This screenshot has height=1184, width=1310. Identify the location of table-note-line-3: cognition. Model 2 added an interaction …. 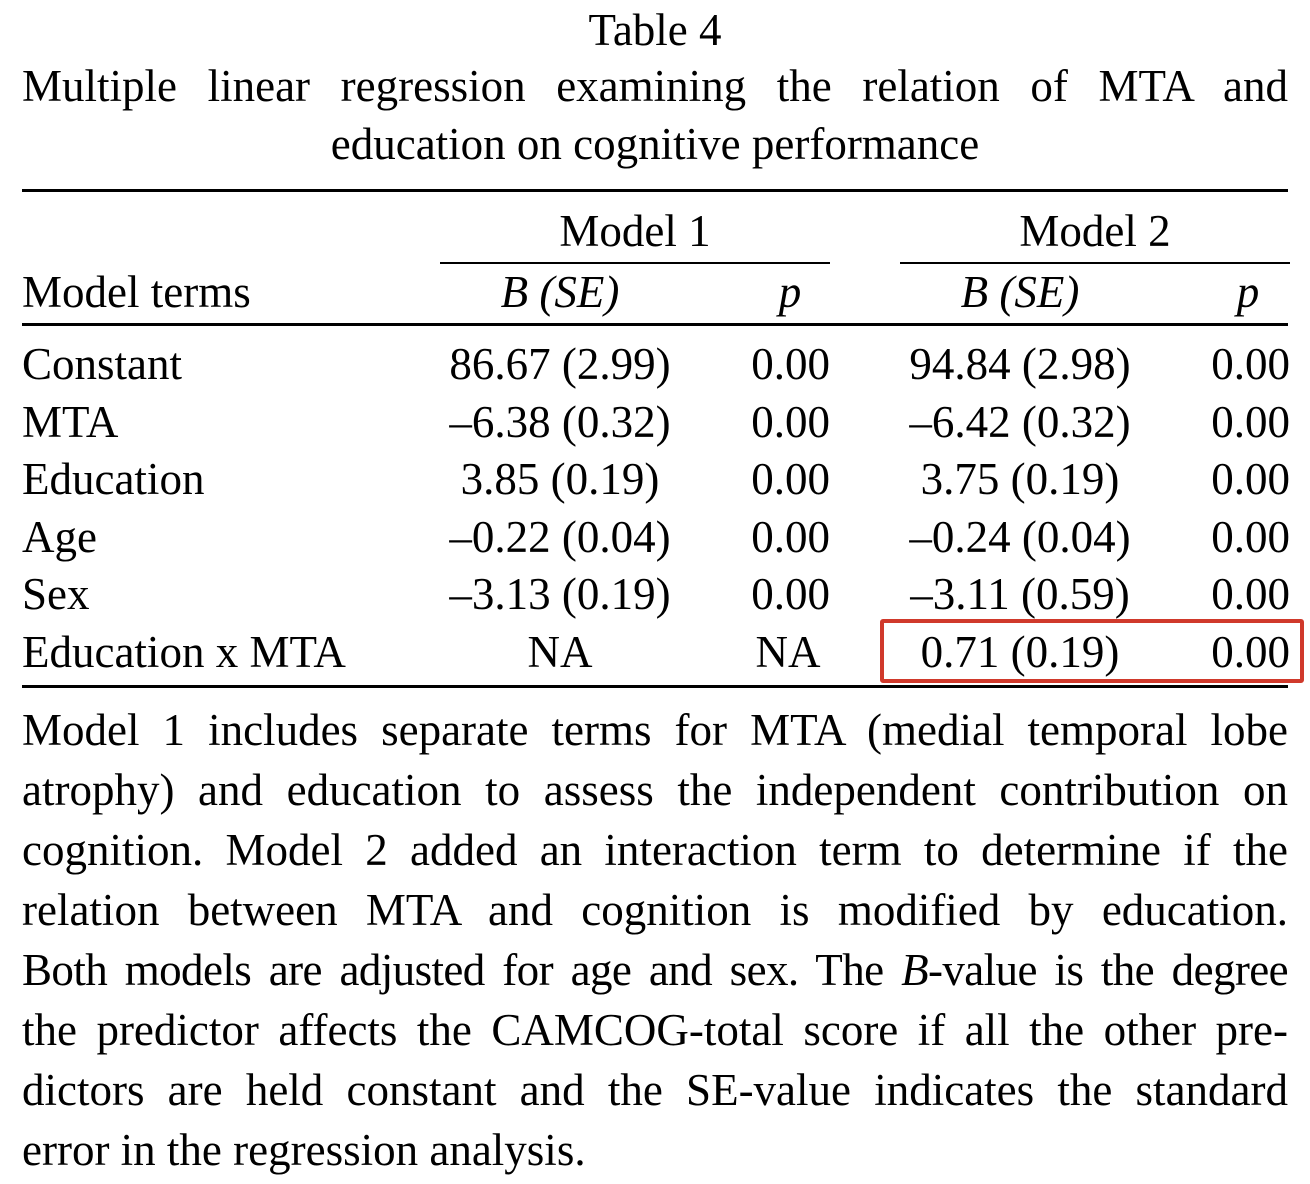
(655, 850).